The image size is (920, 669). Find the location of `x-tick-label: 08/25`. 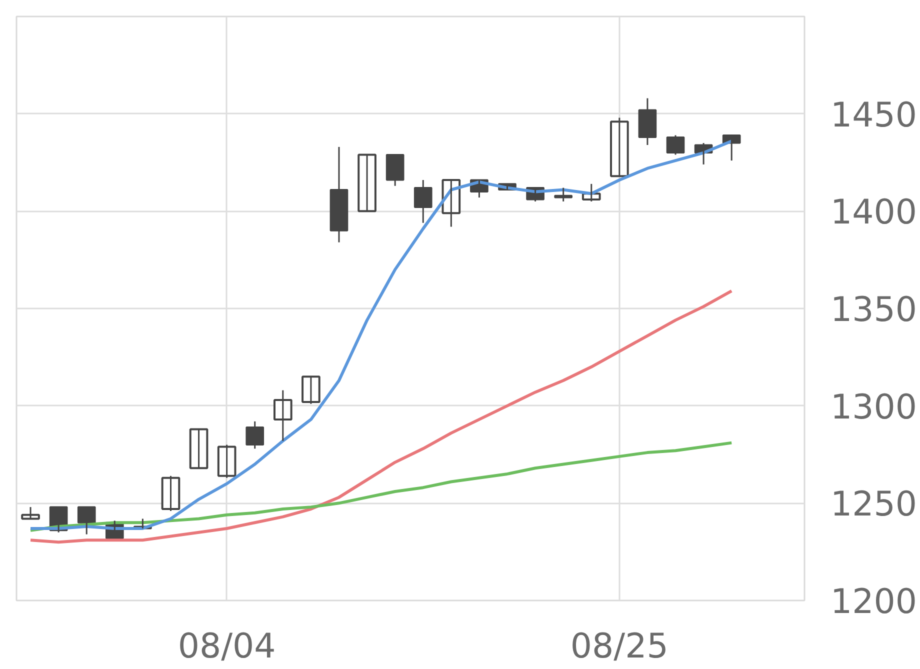

x-tick-label: 08/25 is located at coordinates (619, 646).